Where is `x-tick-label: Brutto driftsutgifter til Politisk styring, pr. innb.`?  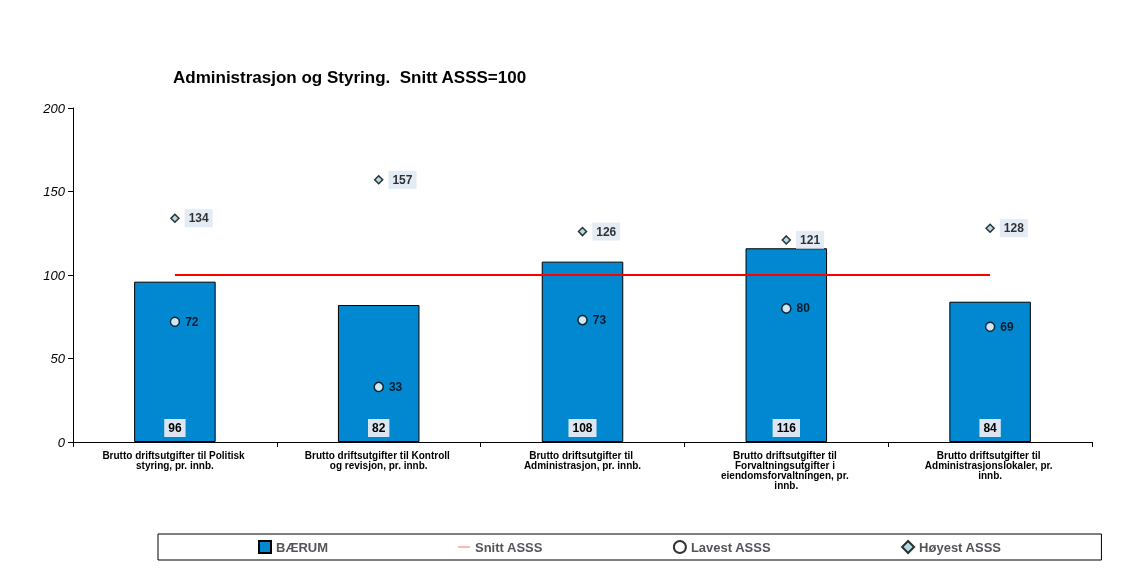
x-tick-label: Brutto driftsutgifter til Politisk styring, pr. innb. is located at coordinates (175, 460).